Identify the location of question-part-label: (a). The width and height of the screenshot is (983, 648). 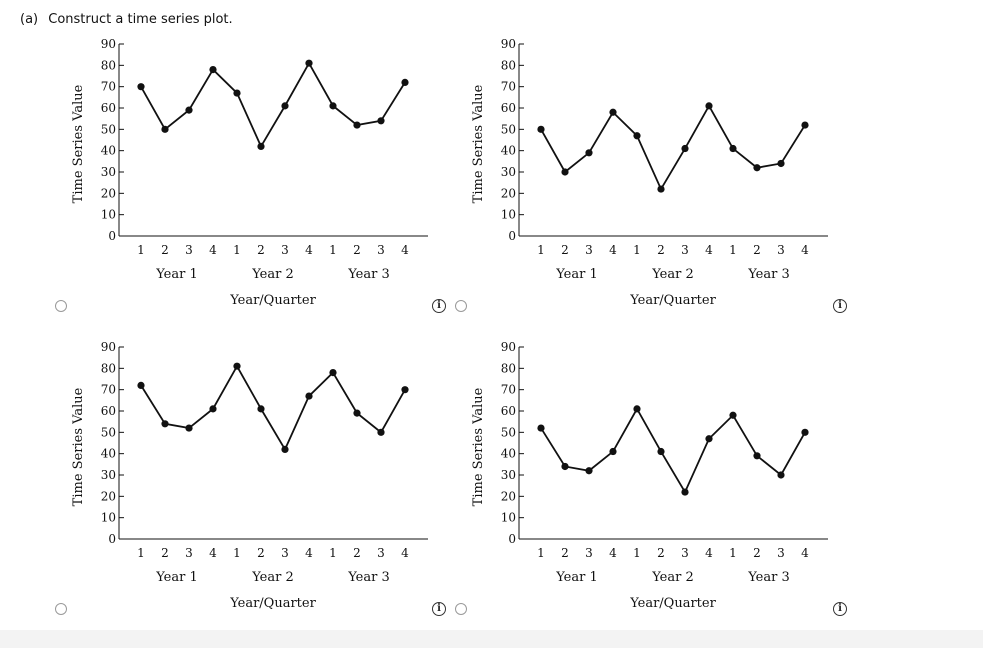
(29, 19).